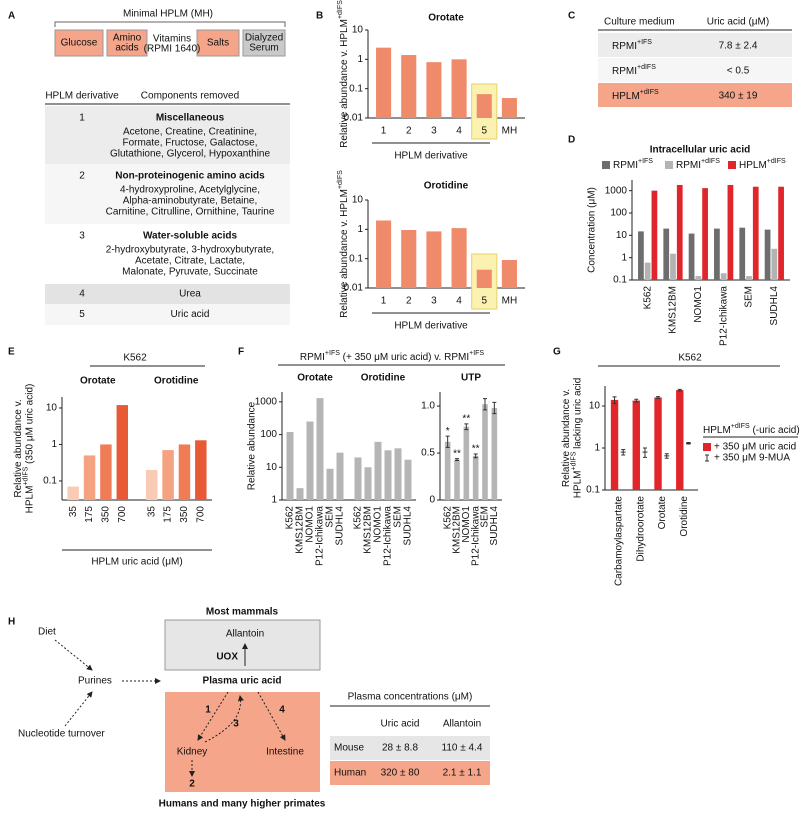  What do you see at coordinates (200, 514) in the screenshot?
I see `x-tick-label: 700` at bounding box center [200, 514].